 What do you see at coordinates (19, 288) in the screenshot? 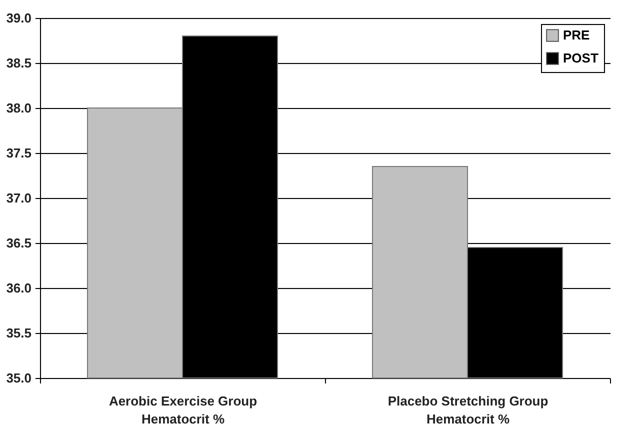
I see `y-tick-label: 36.0` at bounding box center [19, 288].